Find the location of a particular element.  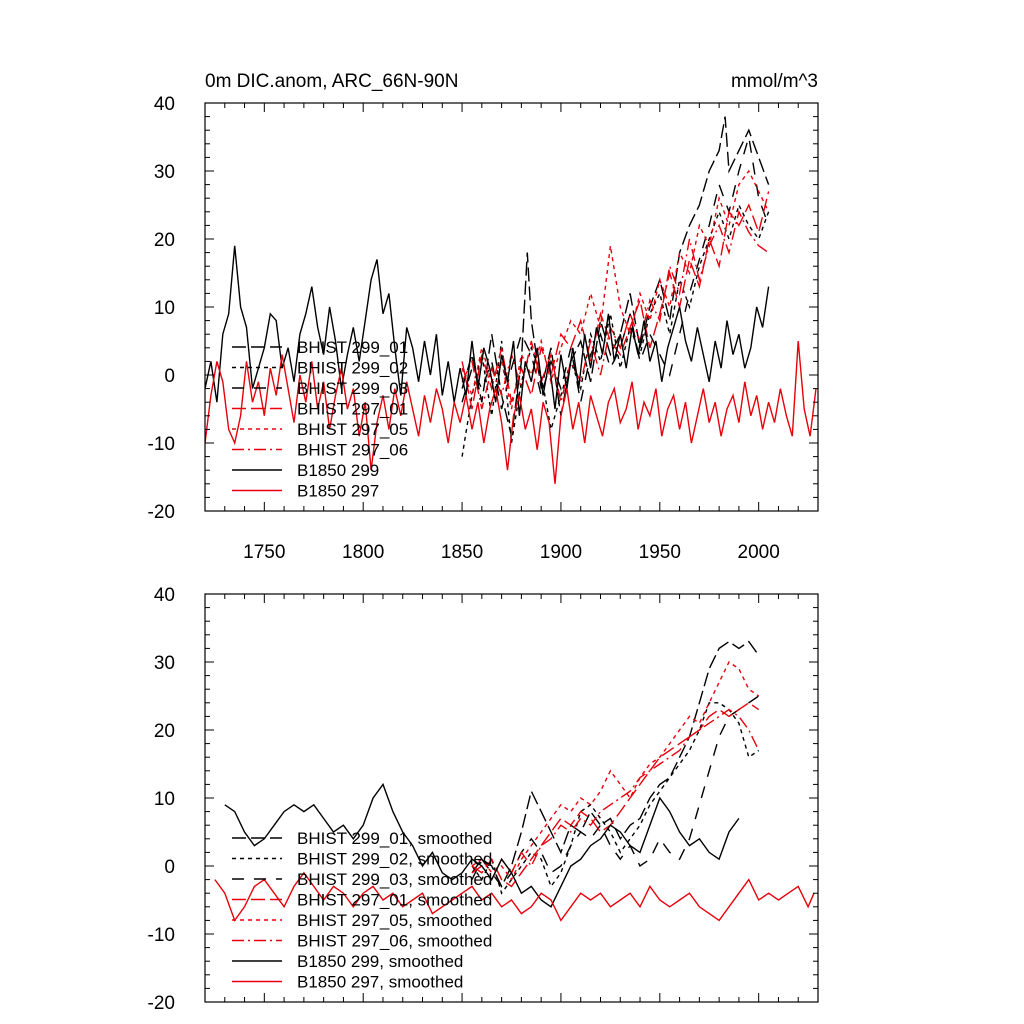

legend-label: BHIST 299_01, smoothed is located at coordinates (394, 838).